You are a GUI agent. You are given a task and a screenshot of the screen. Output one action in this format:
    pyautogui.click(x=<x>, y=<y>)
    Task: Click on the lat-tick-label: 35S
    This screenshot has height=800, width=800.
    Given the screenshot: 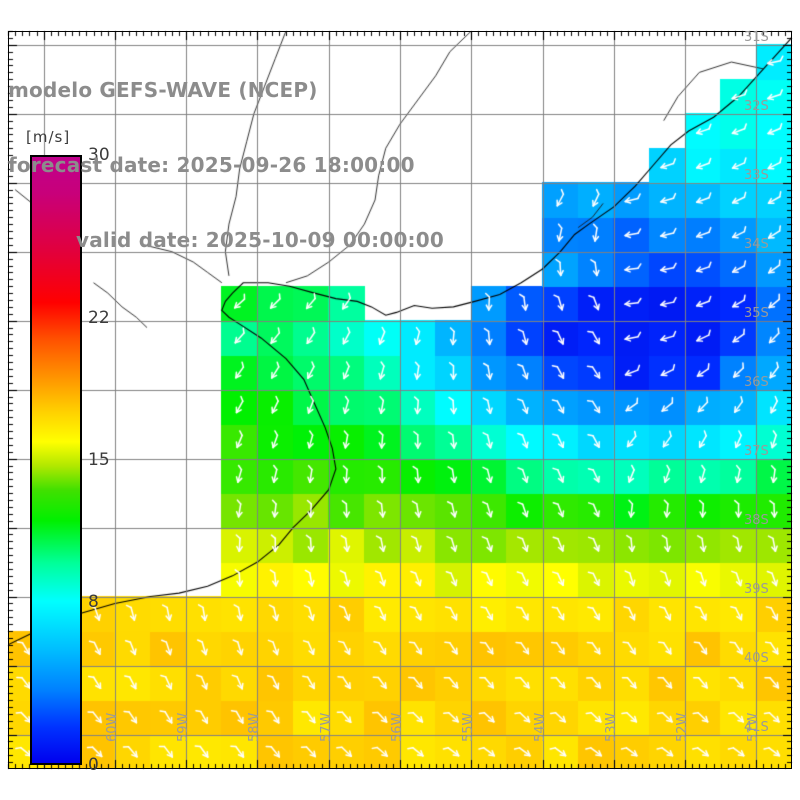 What is the action you would take?
    pyautogui.click(x=756, y=313)
    